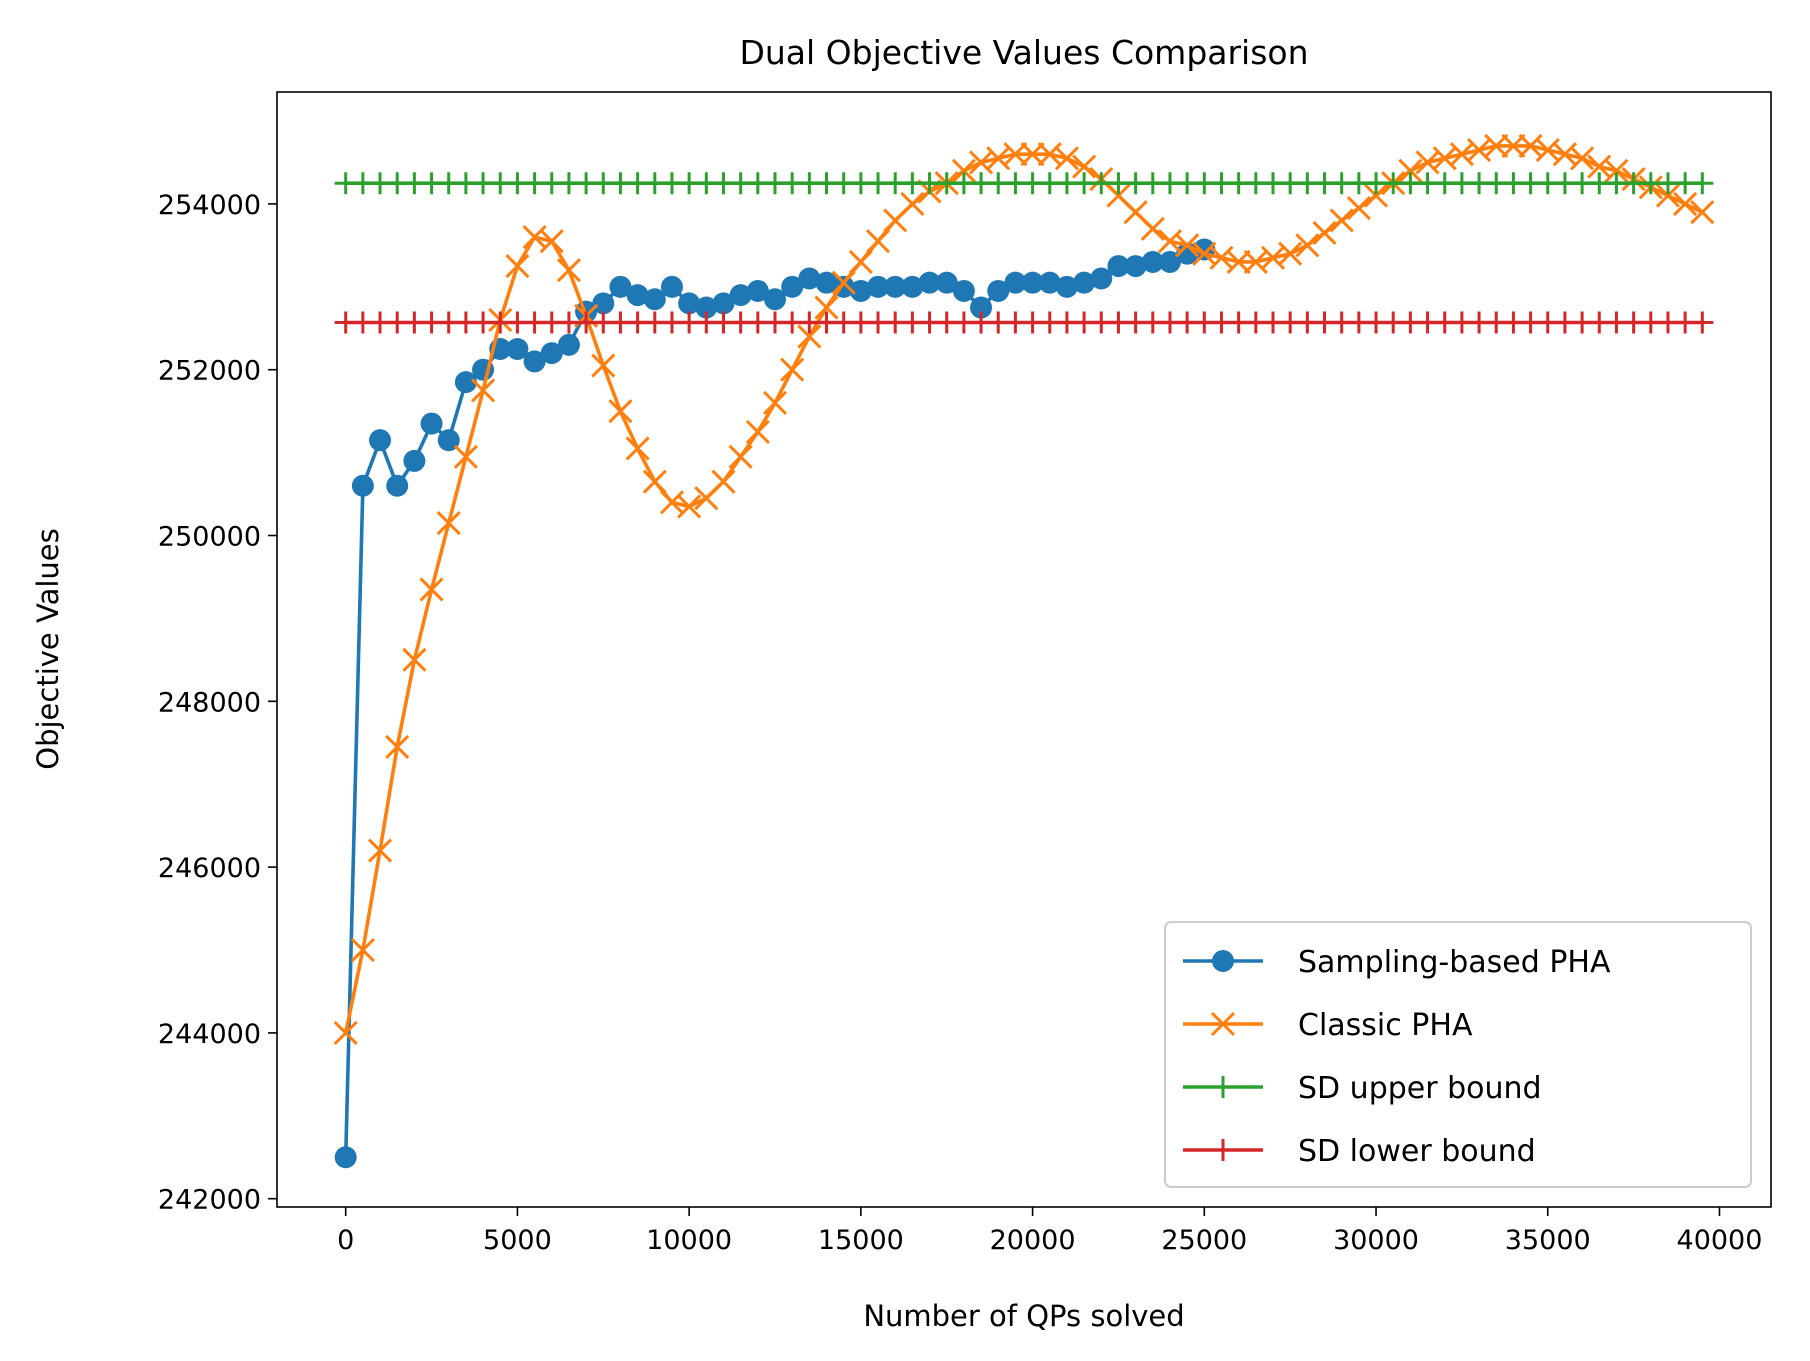  Describe the element at coordinates (517, 1240) in the screenshot. I see `x-tick-label: 5000` at that location.